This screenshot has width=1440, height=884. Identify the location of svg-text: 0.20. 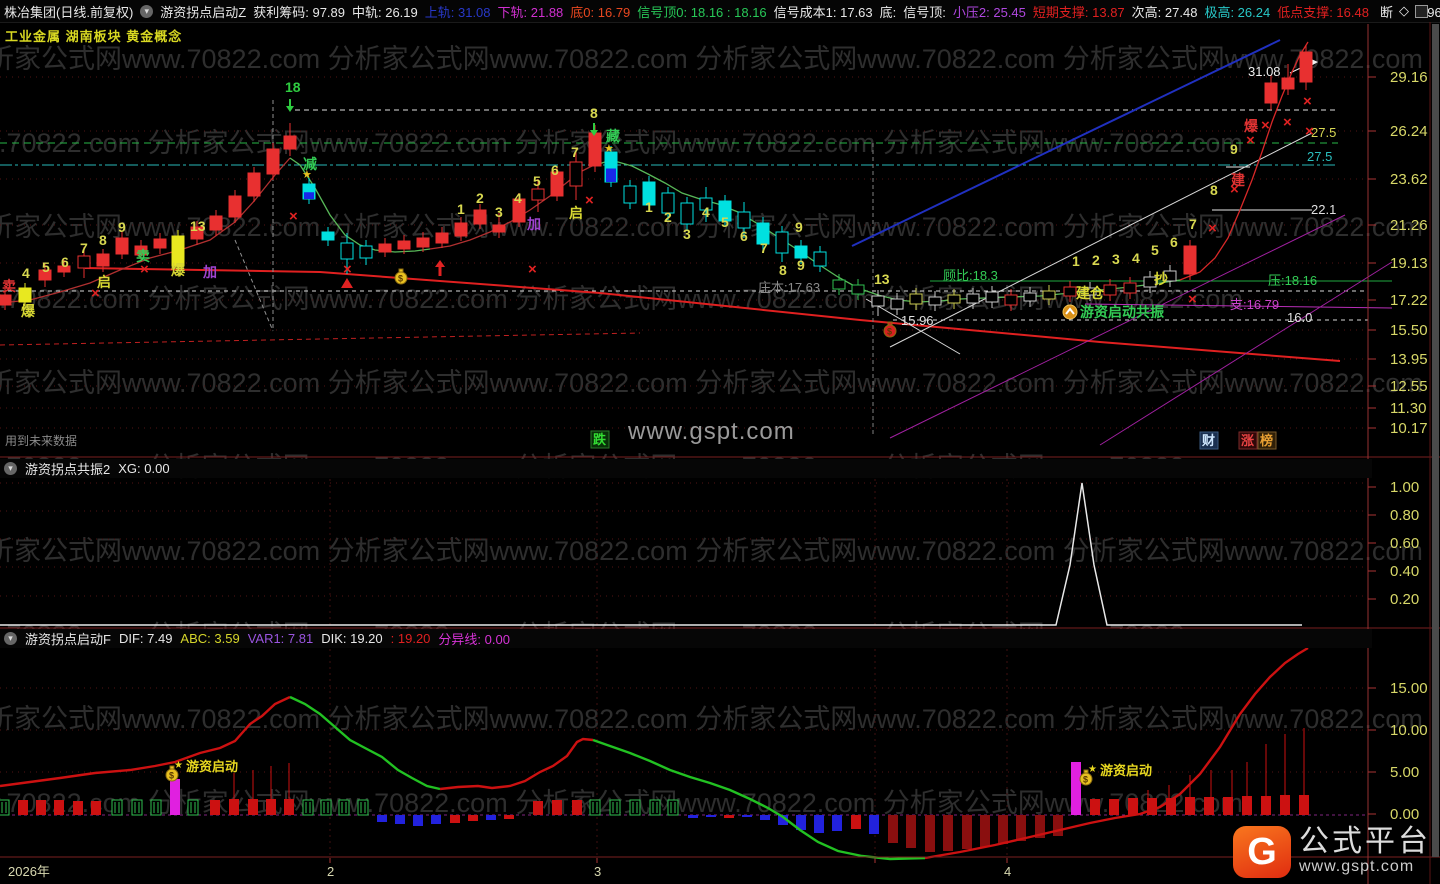
(1404, 599).